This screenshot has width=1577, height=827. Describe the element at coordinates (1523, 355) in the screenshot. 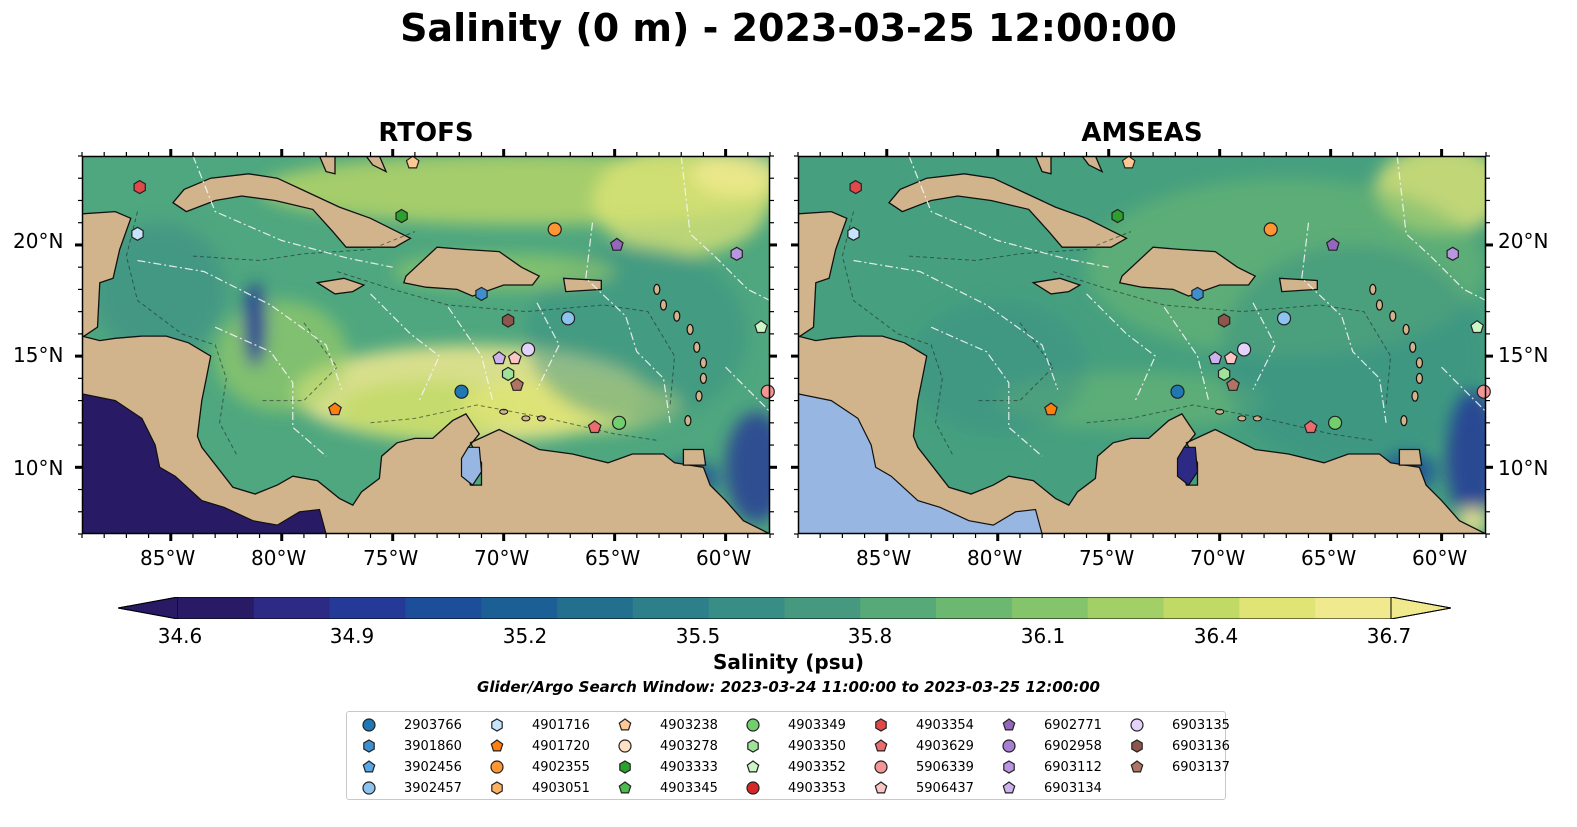

I see `lat-label-15n-right: 15°N` at that location.